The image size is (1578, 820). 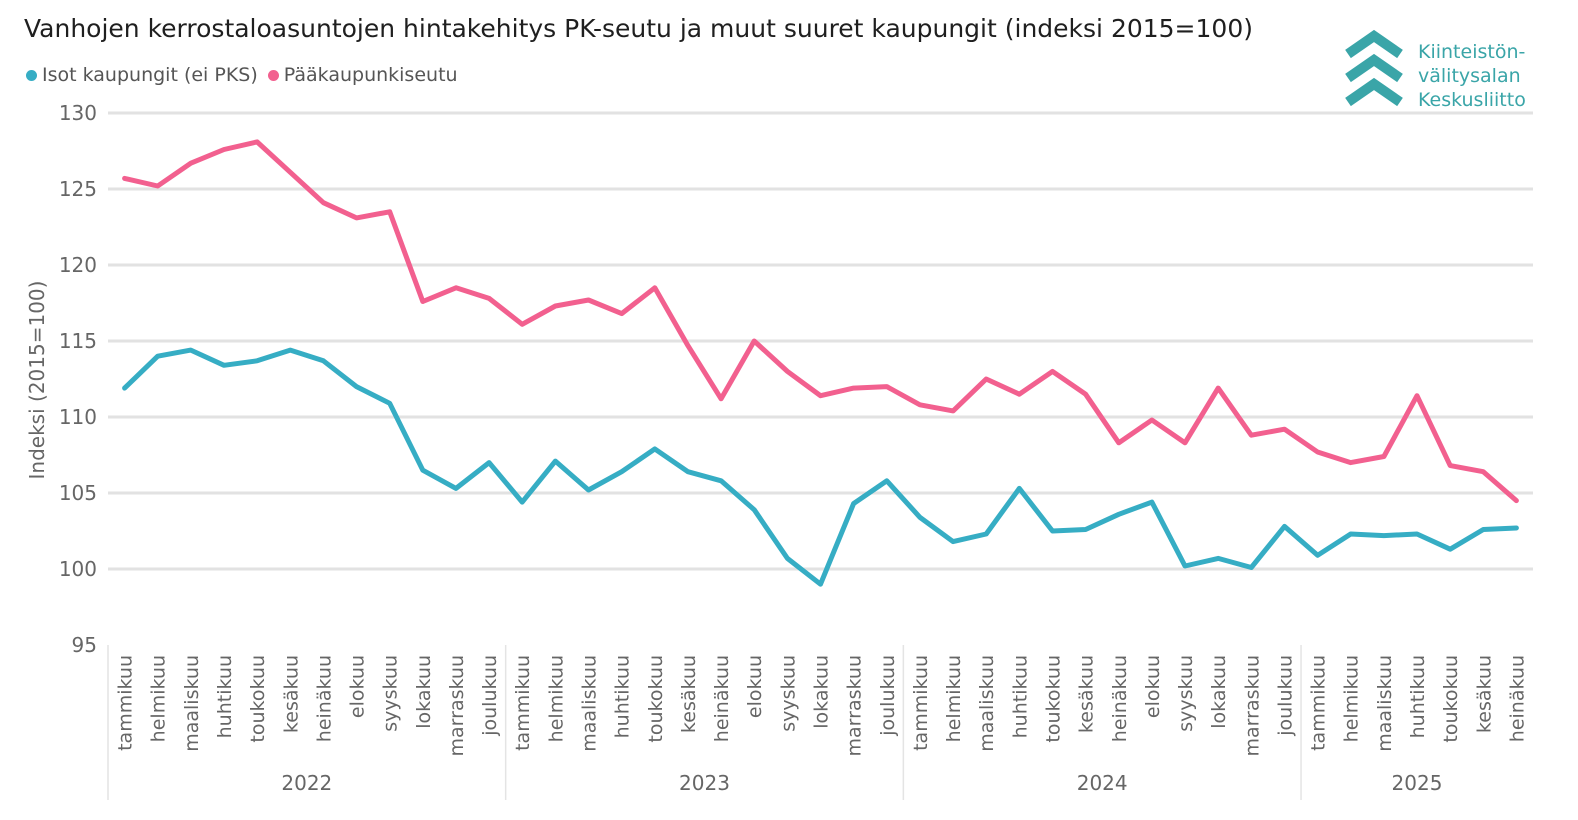 I want to click on logo-line-1: Kiinteistön-, so click(x=1472, y=52).